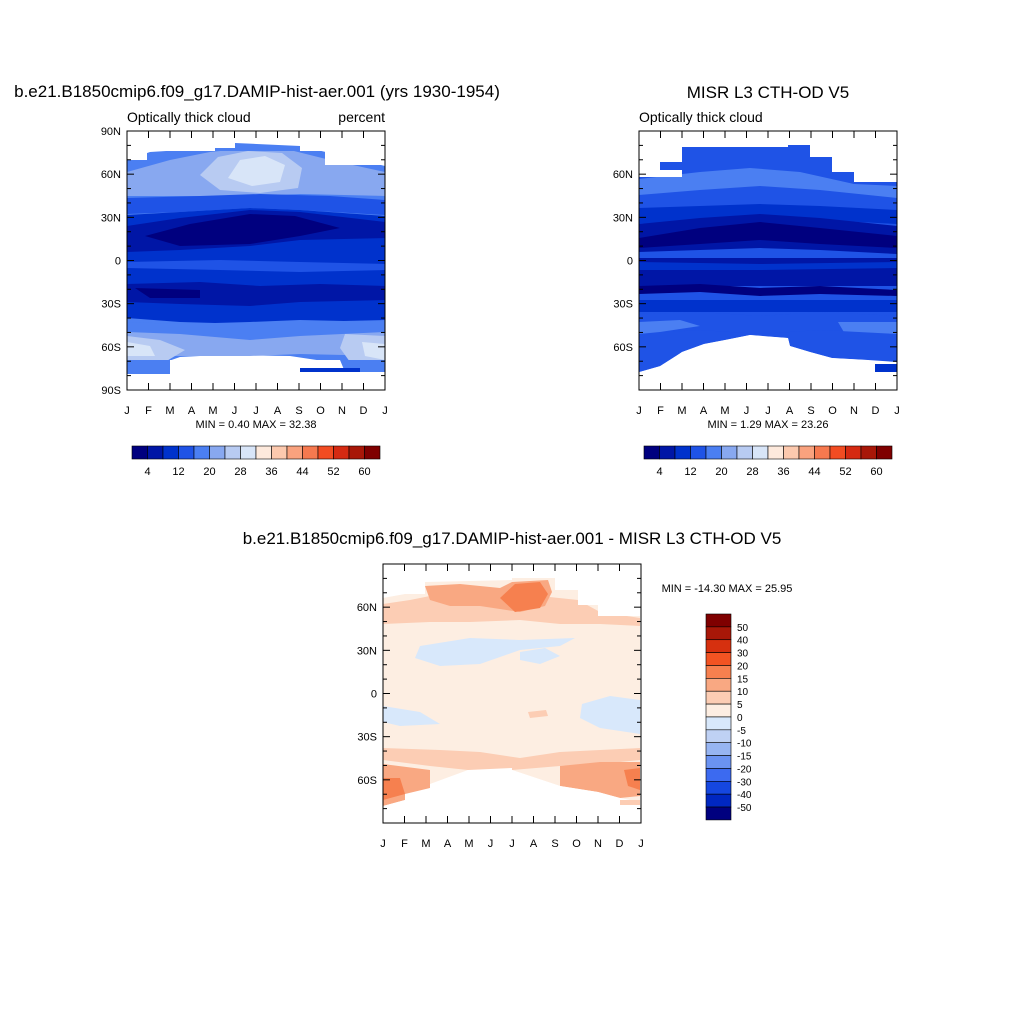 The height and width of the screenshot is (1029, 1024). What do you see at coordinates (367, 608) in the screenshot?
I see `y-tick-label: 60N` at bounding box center [367, 608].